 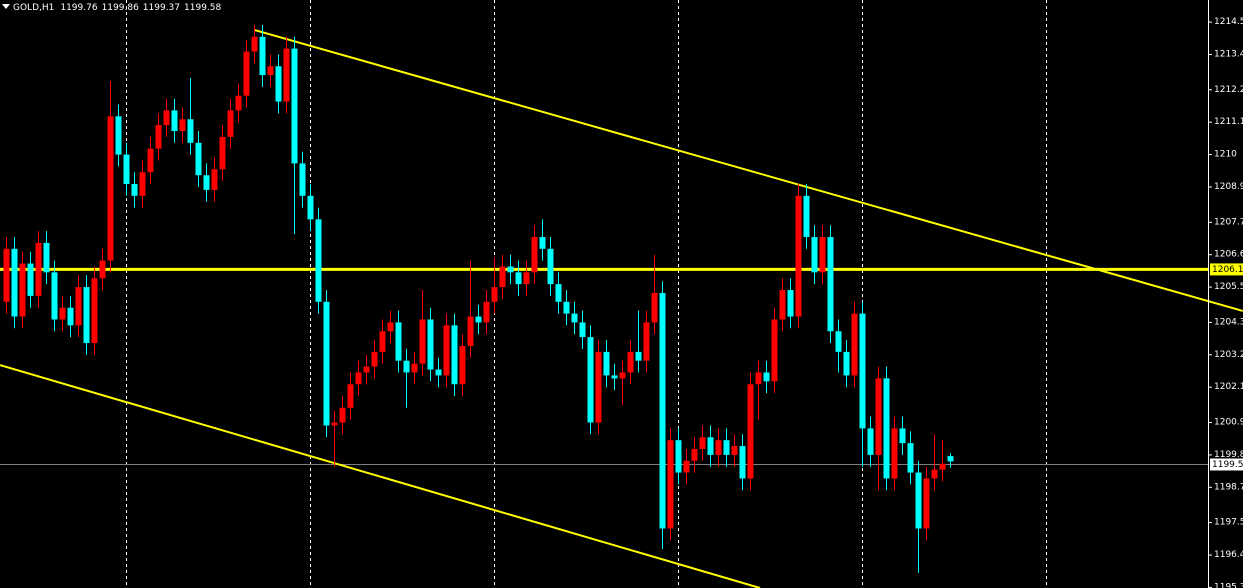 I want to click on horizontal-line-price-box, so click(x=1226, y=269).